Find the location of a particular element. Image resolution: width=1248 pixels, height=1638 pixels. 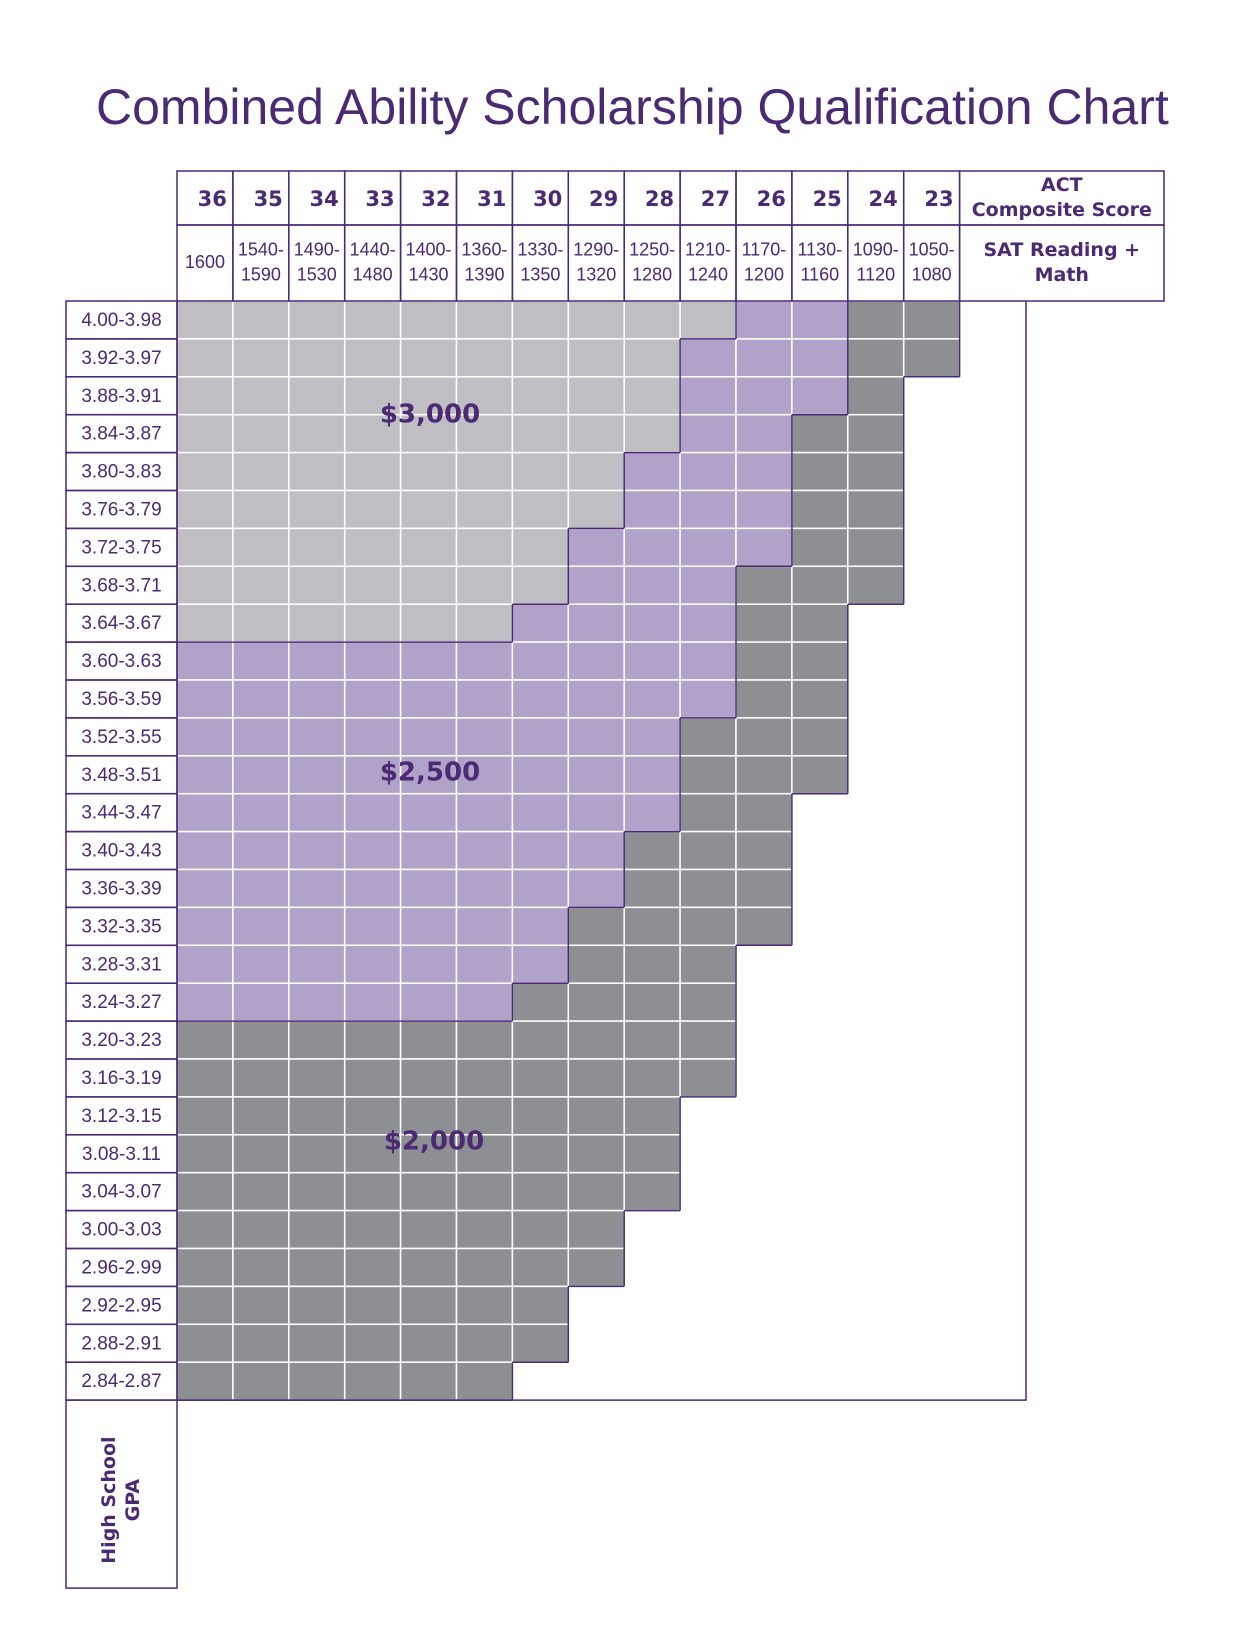

sat-score: 1400- is located at coordinates (429, 249).